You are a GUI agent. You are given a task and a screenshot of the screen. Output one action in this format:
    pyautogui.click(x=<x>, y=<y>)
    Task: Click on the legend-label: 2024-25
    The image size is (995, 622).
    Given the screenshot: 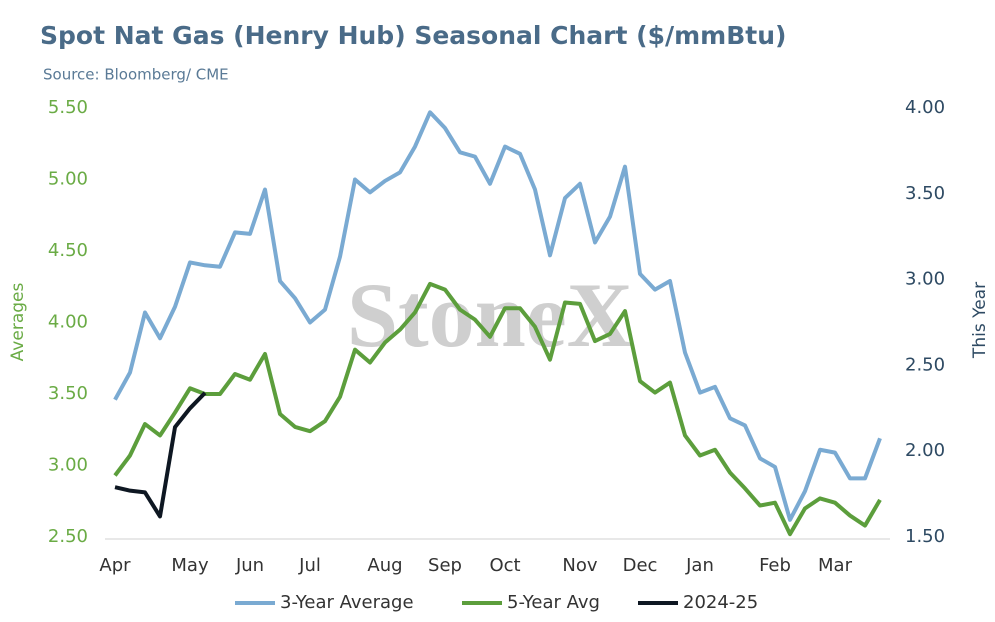 What is the action you would take?
    pyautogui.click(x=720, y=602)
    